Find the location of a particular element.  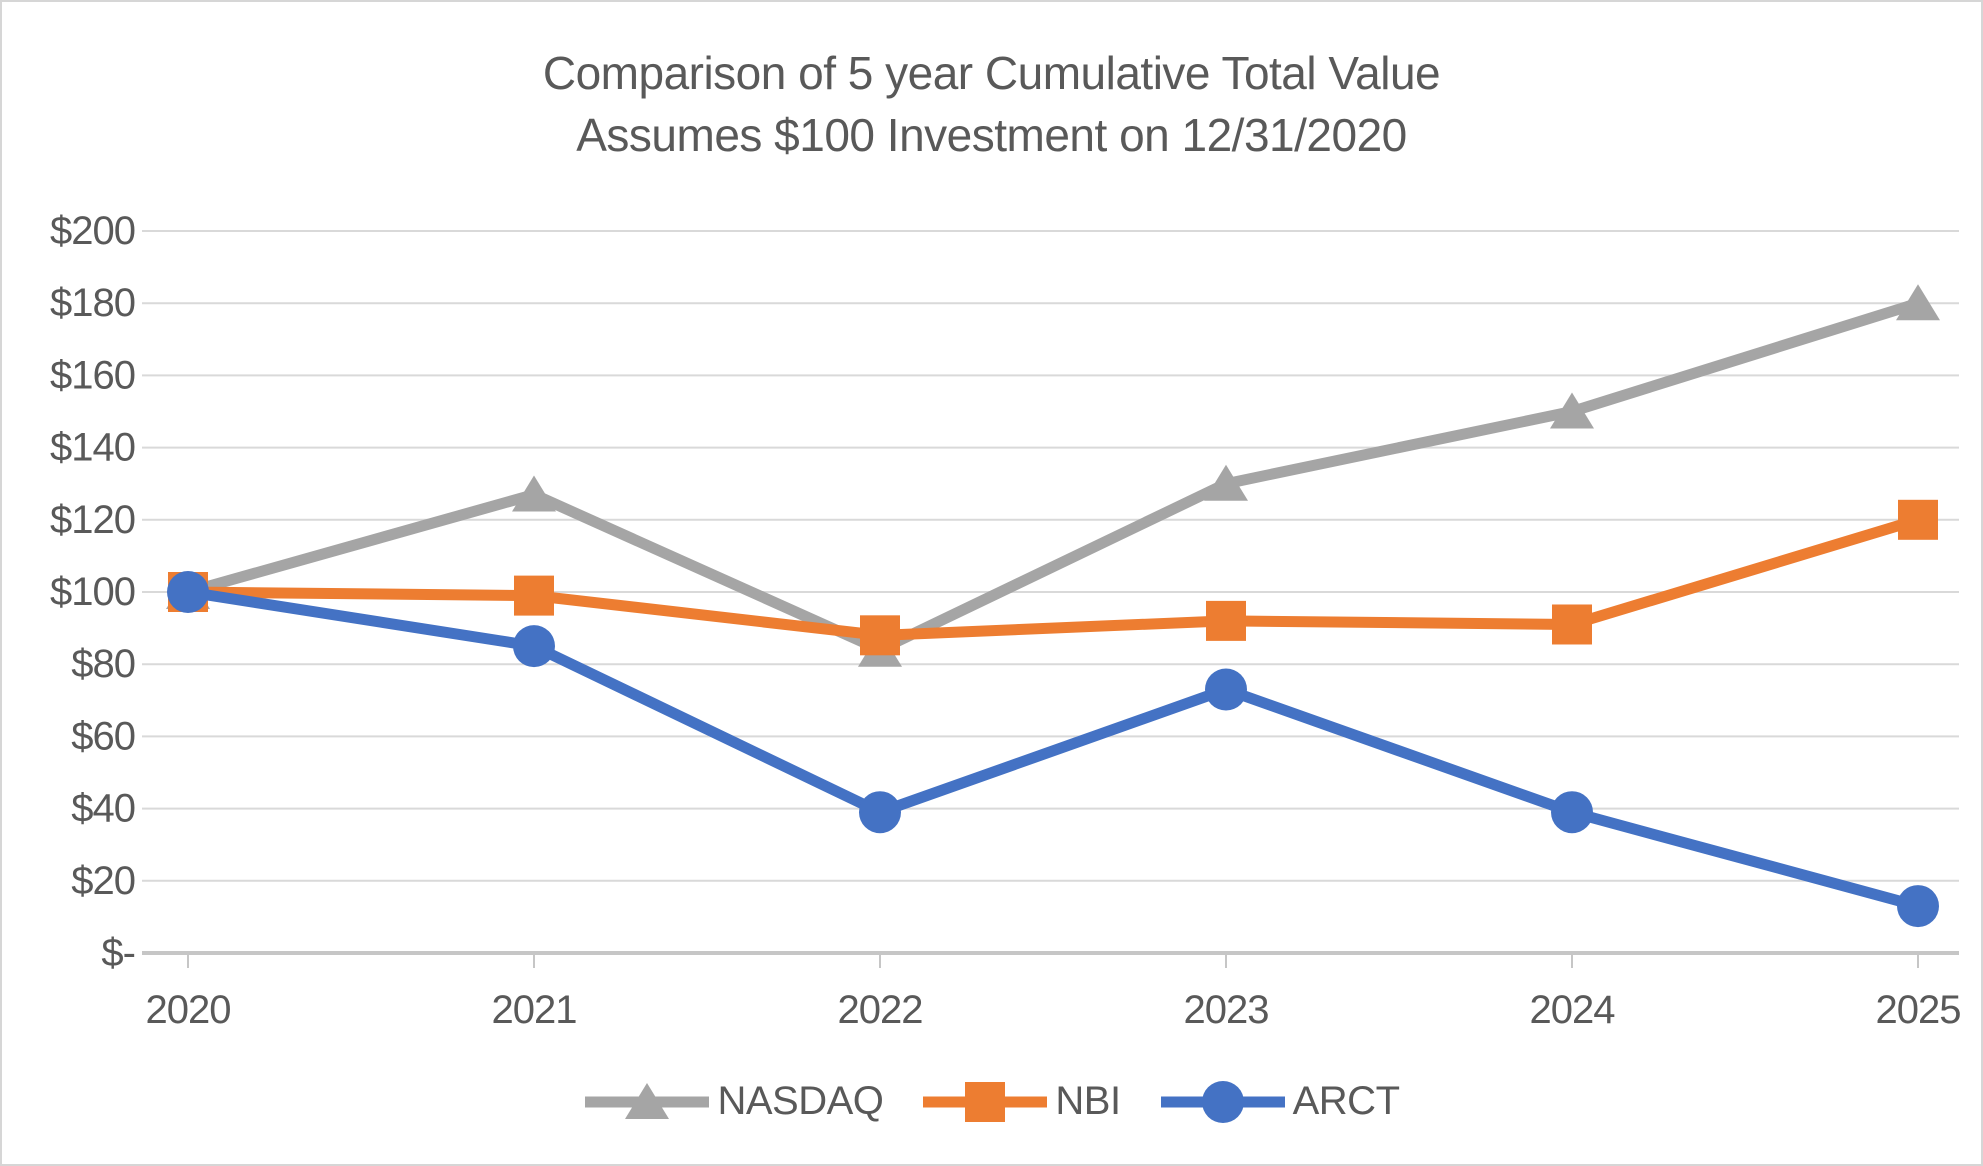

y-axis-tick-label: $100 is located at coordinates (92, 592).